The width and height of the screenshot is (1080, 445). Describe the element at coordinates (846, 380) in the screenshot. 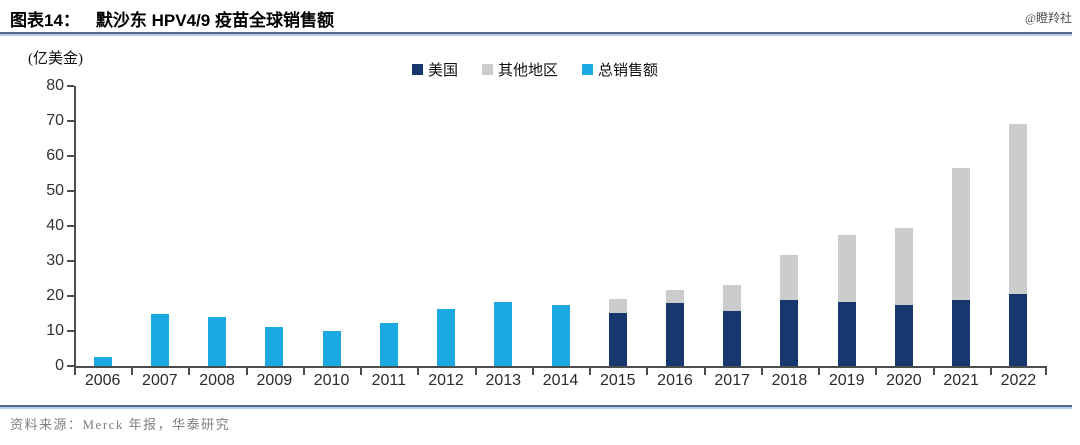

I see `x-year-label: 2019` at that location.